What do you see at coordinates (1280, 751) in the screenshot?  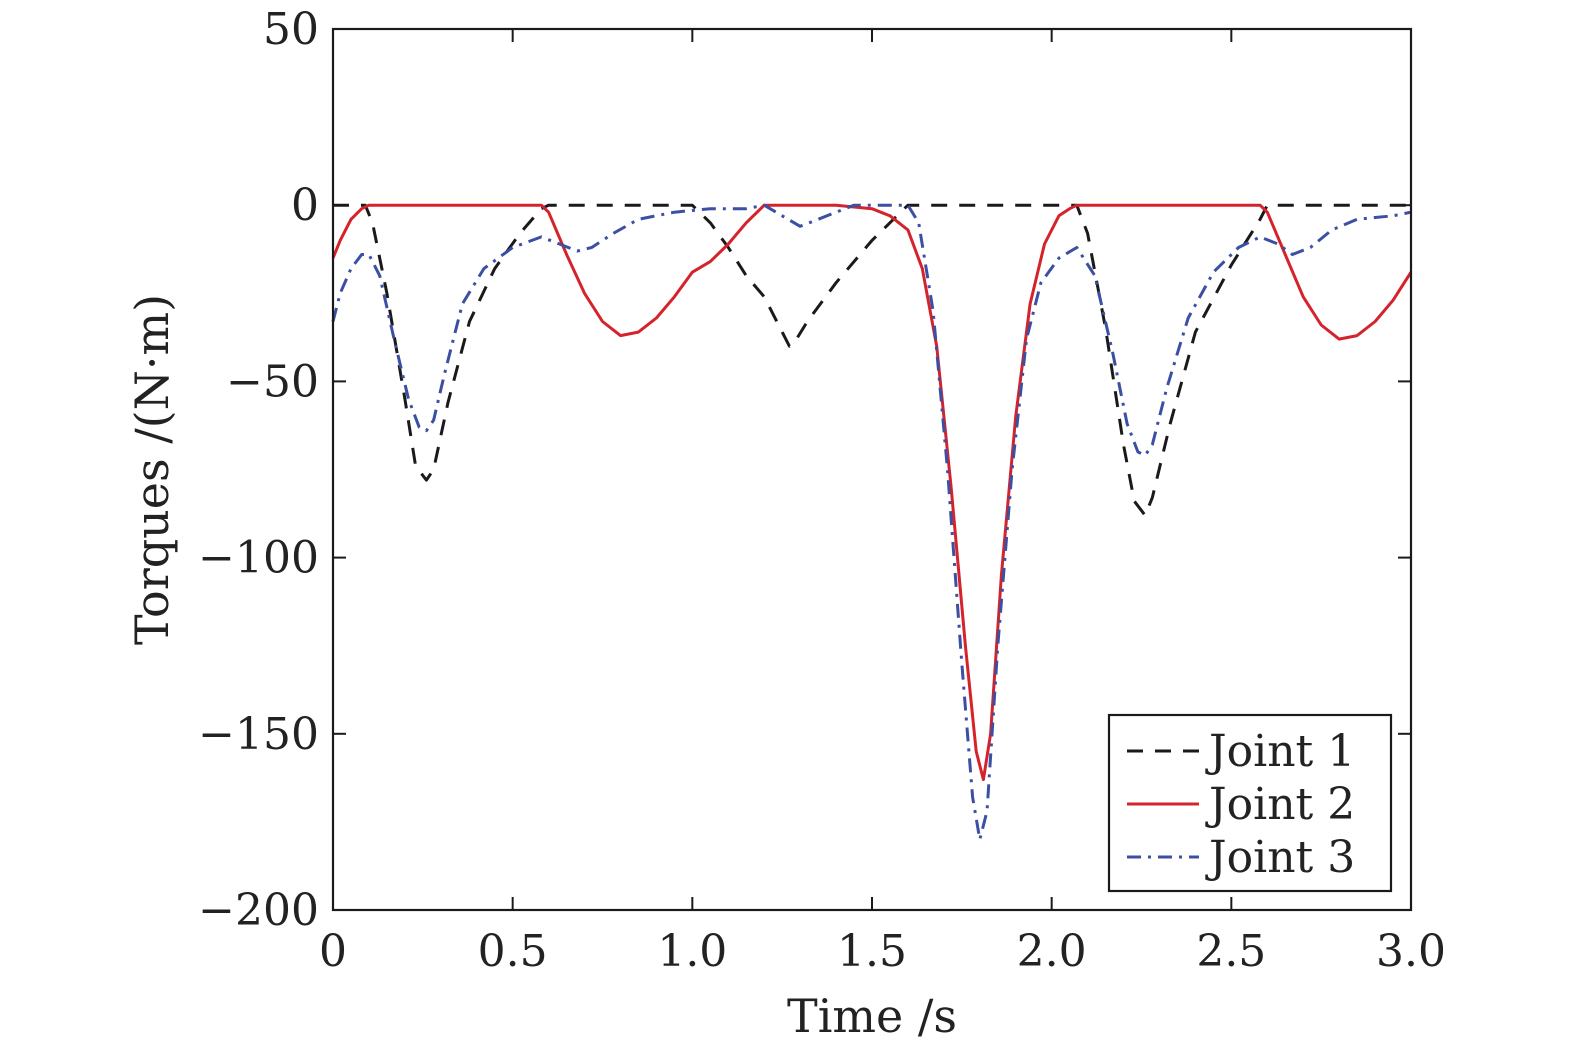 I see `legend-label-joint-1: Joint 1` at bounding box center [1280, 751].